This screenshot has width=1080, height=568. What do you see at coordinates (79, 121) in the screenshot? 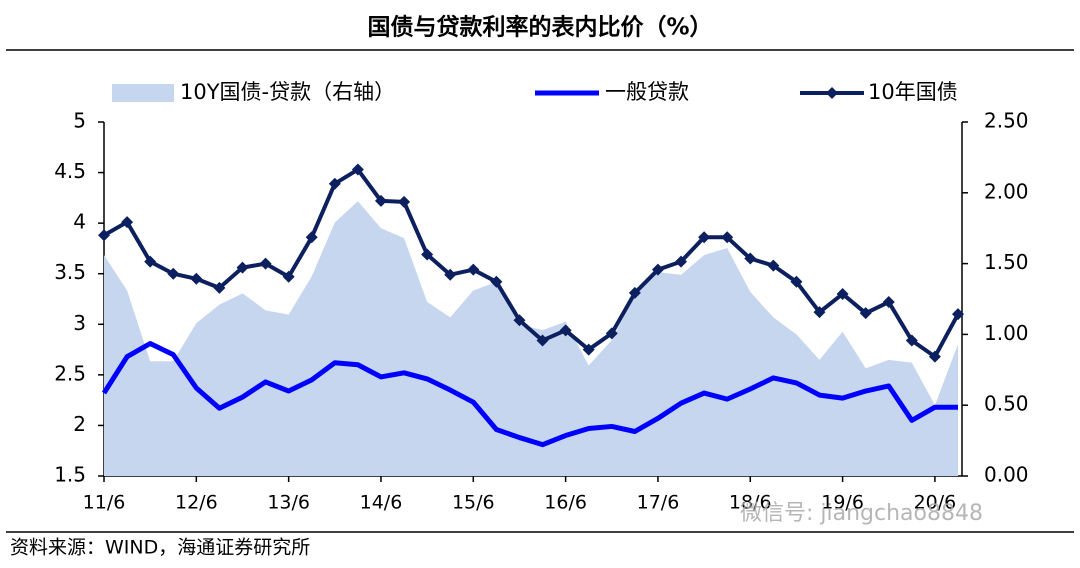
I see `y-tick-label: 5` at bounding box center [79, 121].